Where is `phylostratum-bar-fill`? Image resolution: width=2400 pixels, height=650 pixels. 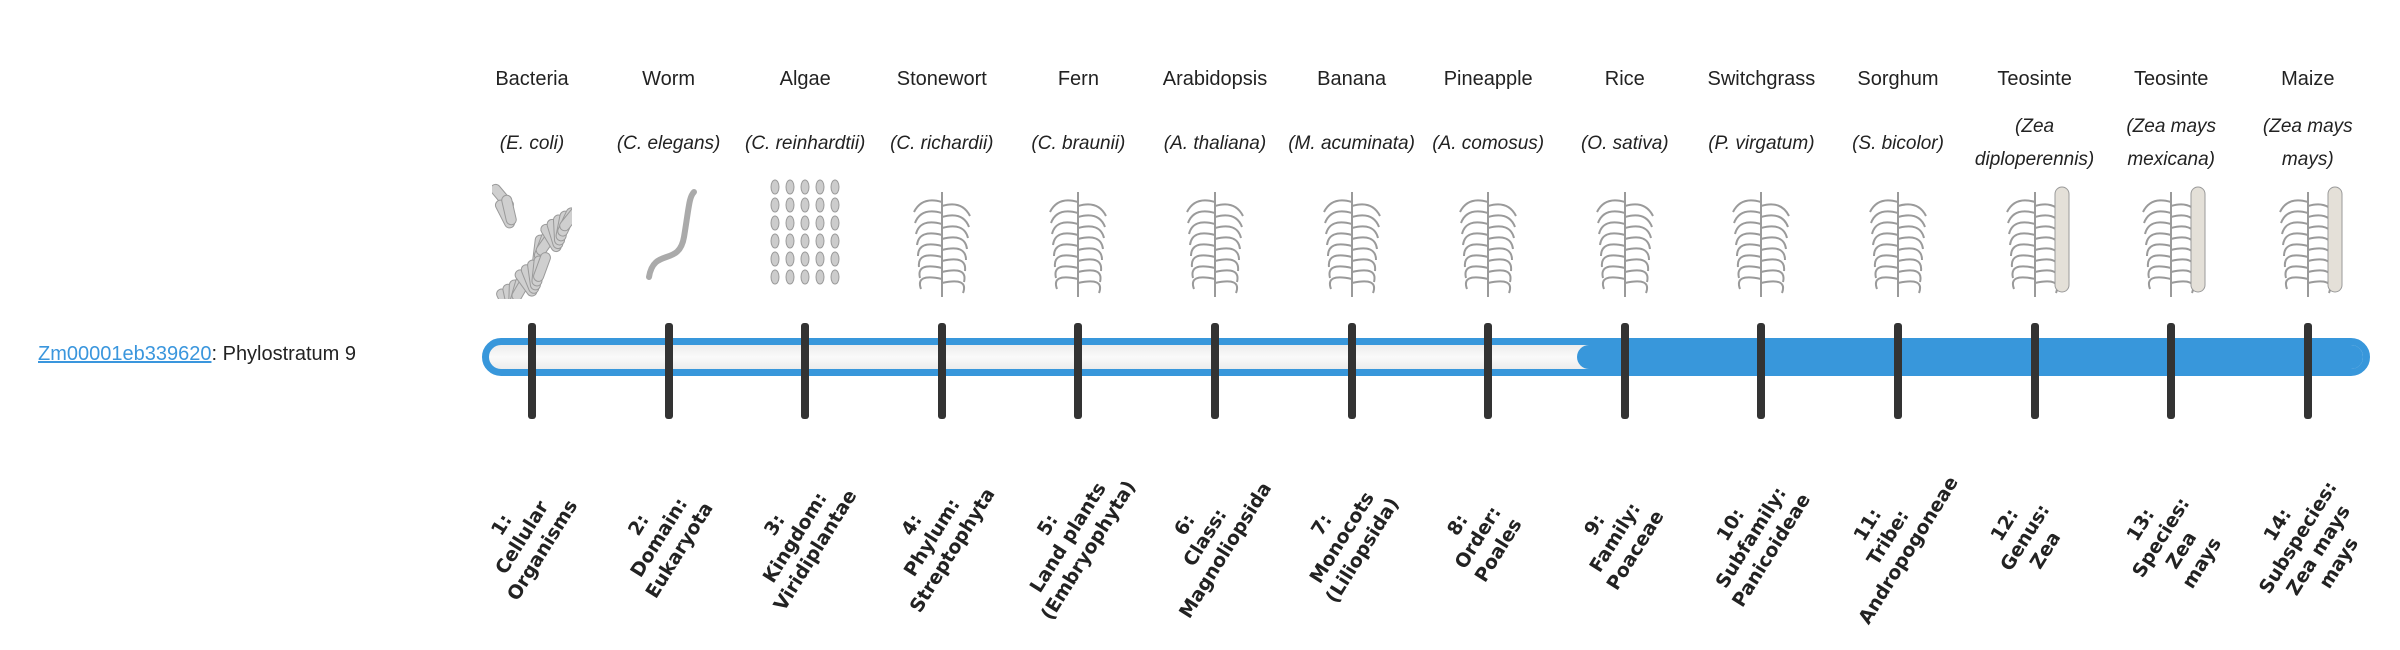 phylostratum-bar-fill is located at coordinates (1969, 357).